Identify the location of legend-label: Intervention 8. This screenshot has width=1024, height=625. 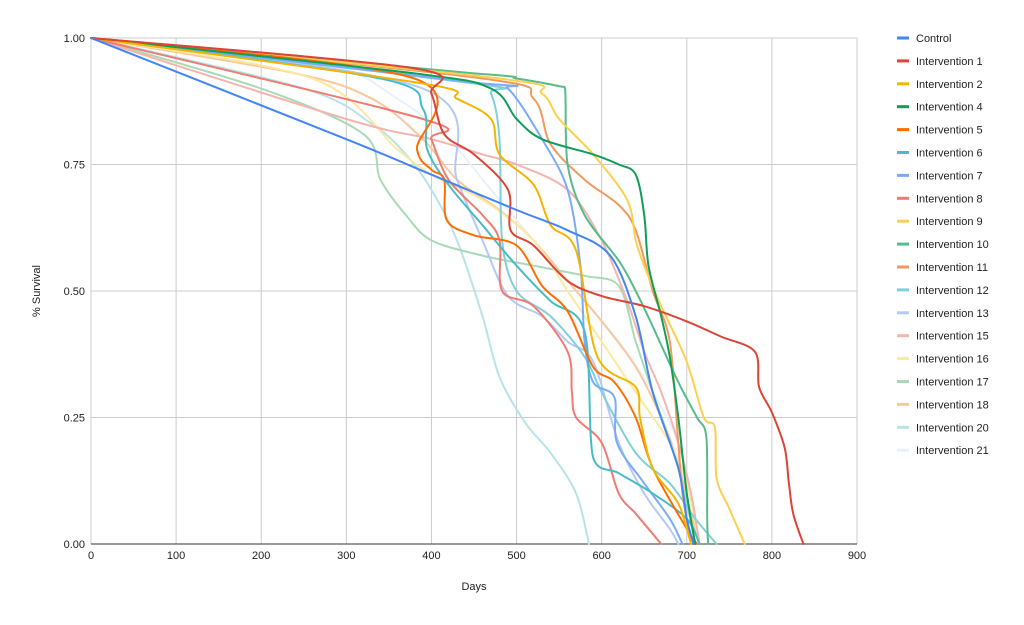
(949, 199).